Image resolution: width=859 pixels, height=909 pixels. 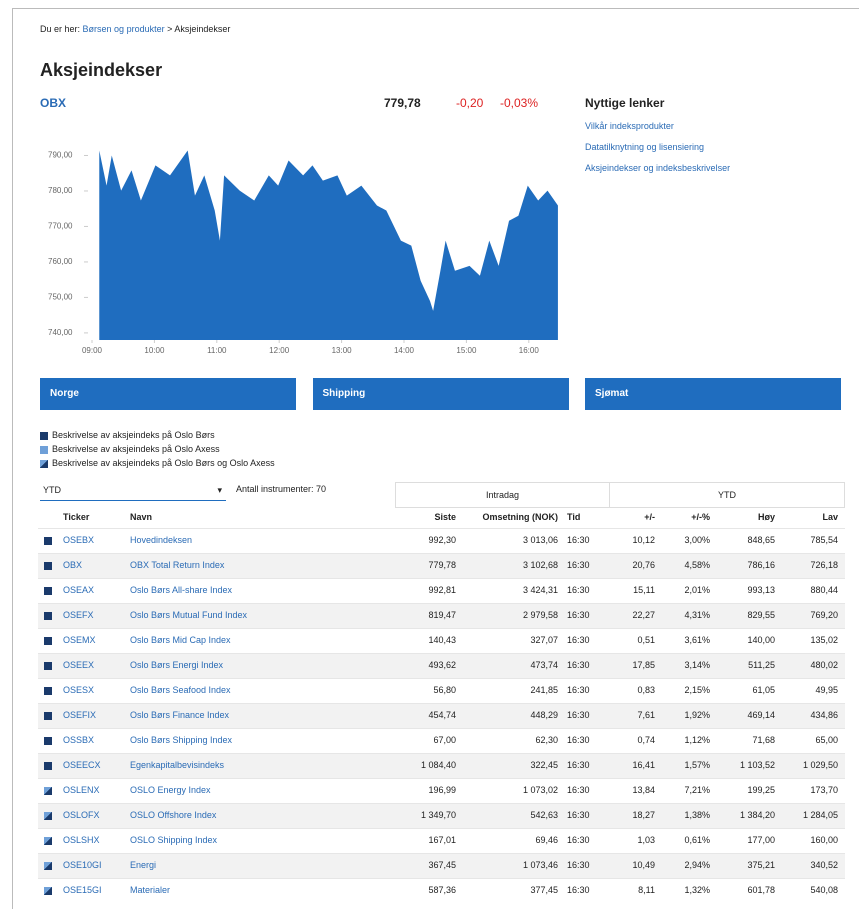 What do you see at coordinates (150, 890) in the screenshot?
I see `index-link: Materialer` at bounding box center [150, 890].